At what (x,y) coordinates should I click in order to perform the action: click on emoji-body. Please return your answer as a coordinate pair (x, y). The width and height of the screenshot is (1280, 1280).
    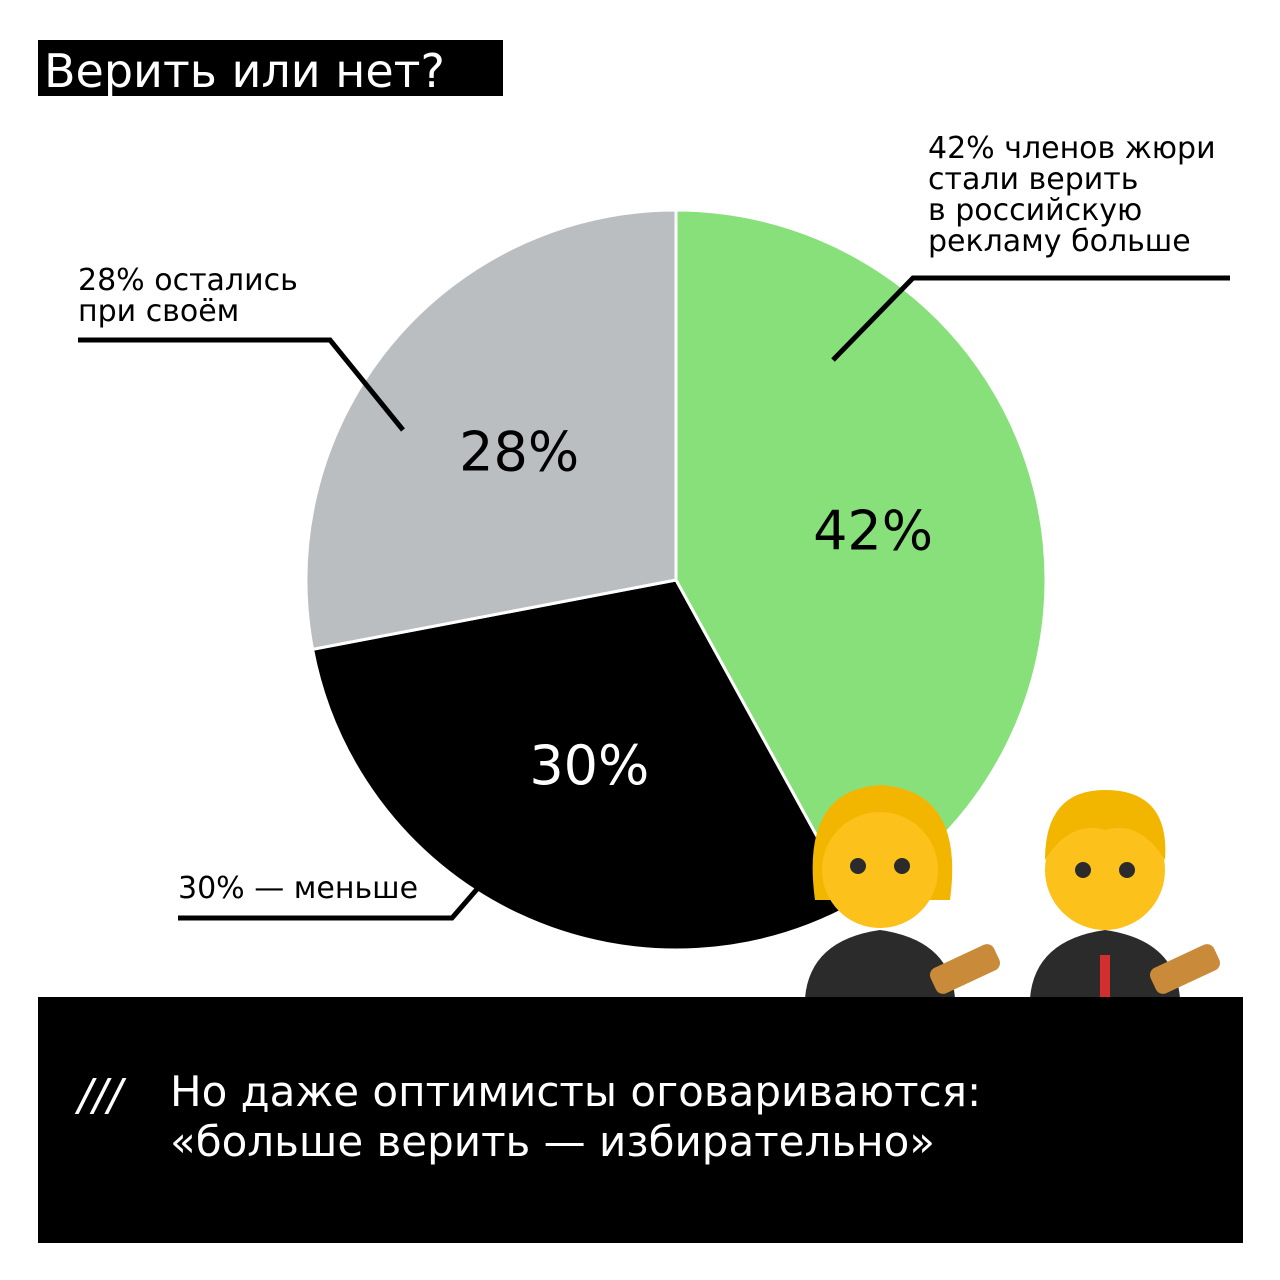
    Looking at the image, I should click on (880, 964).